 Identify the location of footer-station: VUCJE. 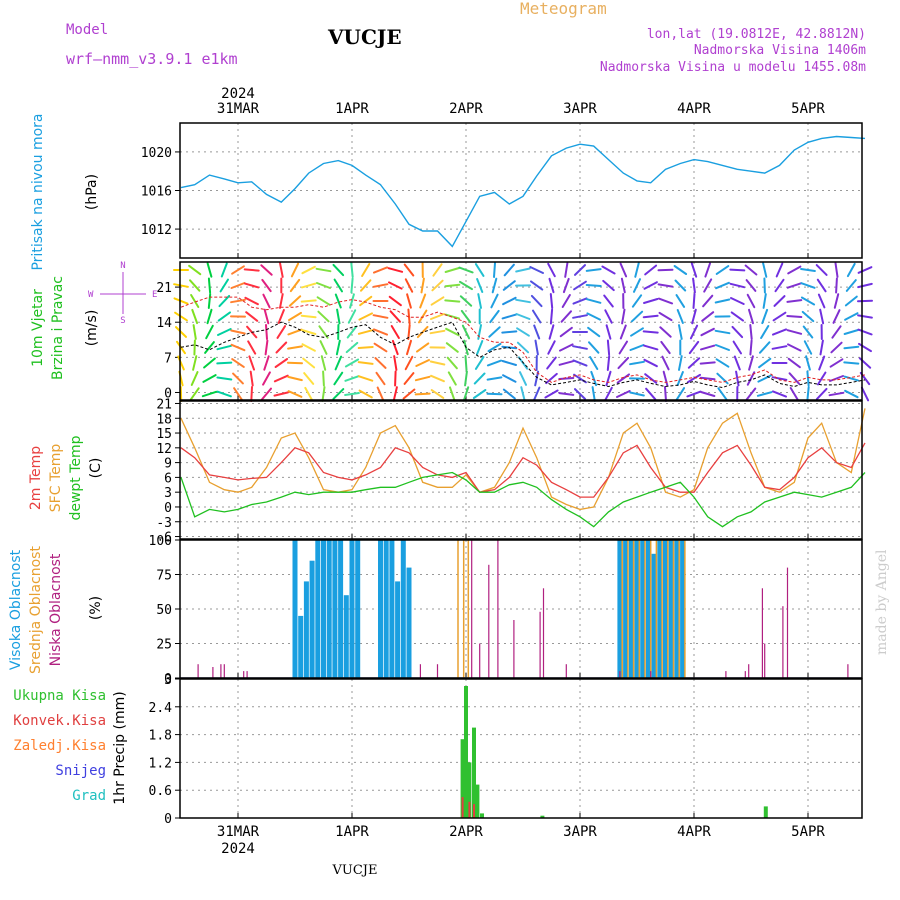
(355, 870).